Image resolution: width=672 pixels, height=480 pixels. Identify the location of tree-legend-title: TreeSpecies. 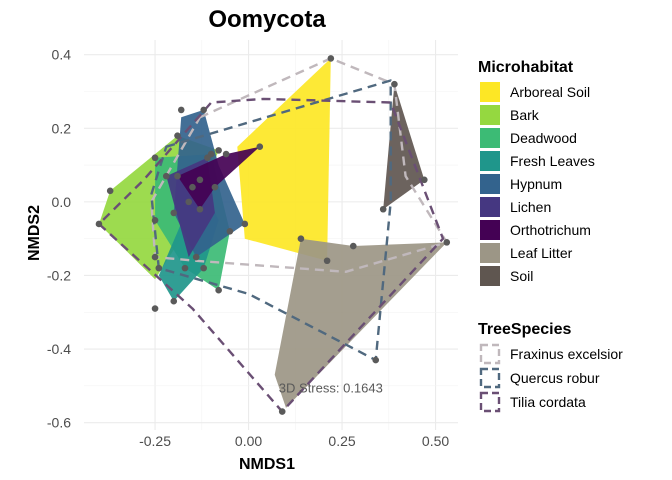
(525, 329).